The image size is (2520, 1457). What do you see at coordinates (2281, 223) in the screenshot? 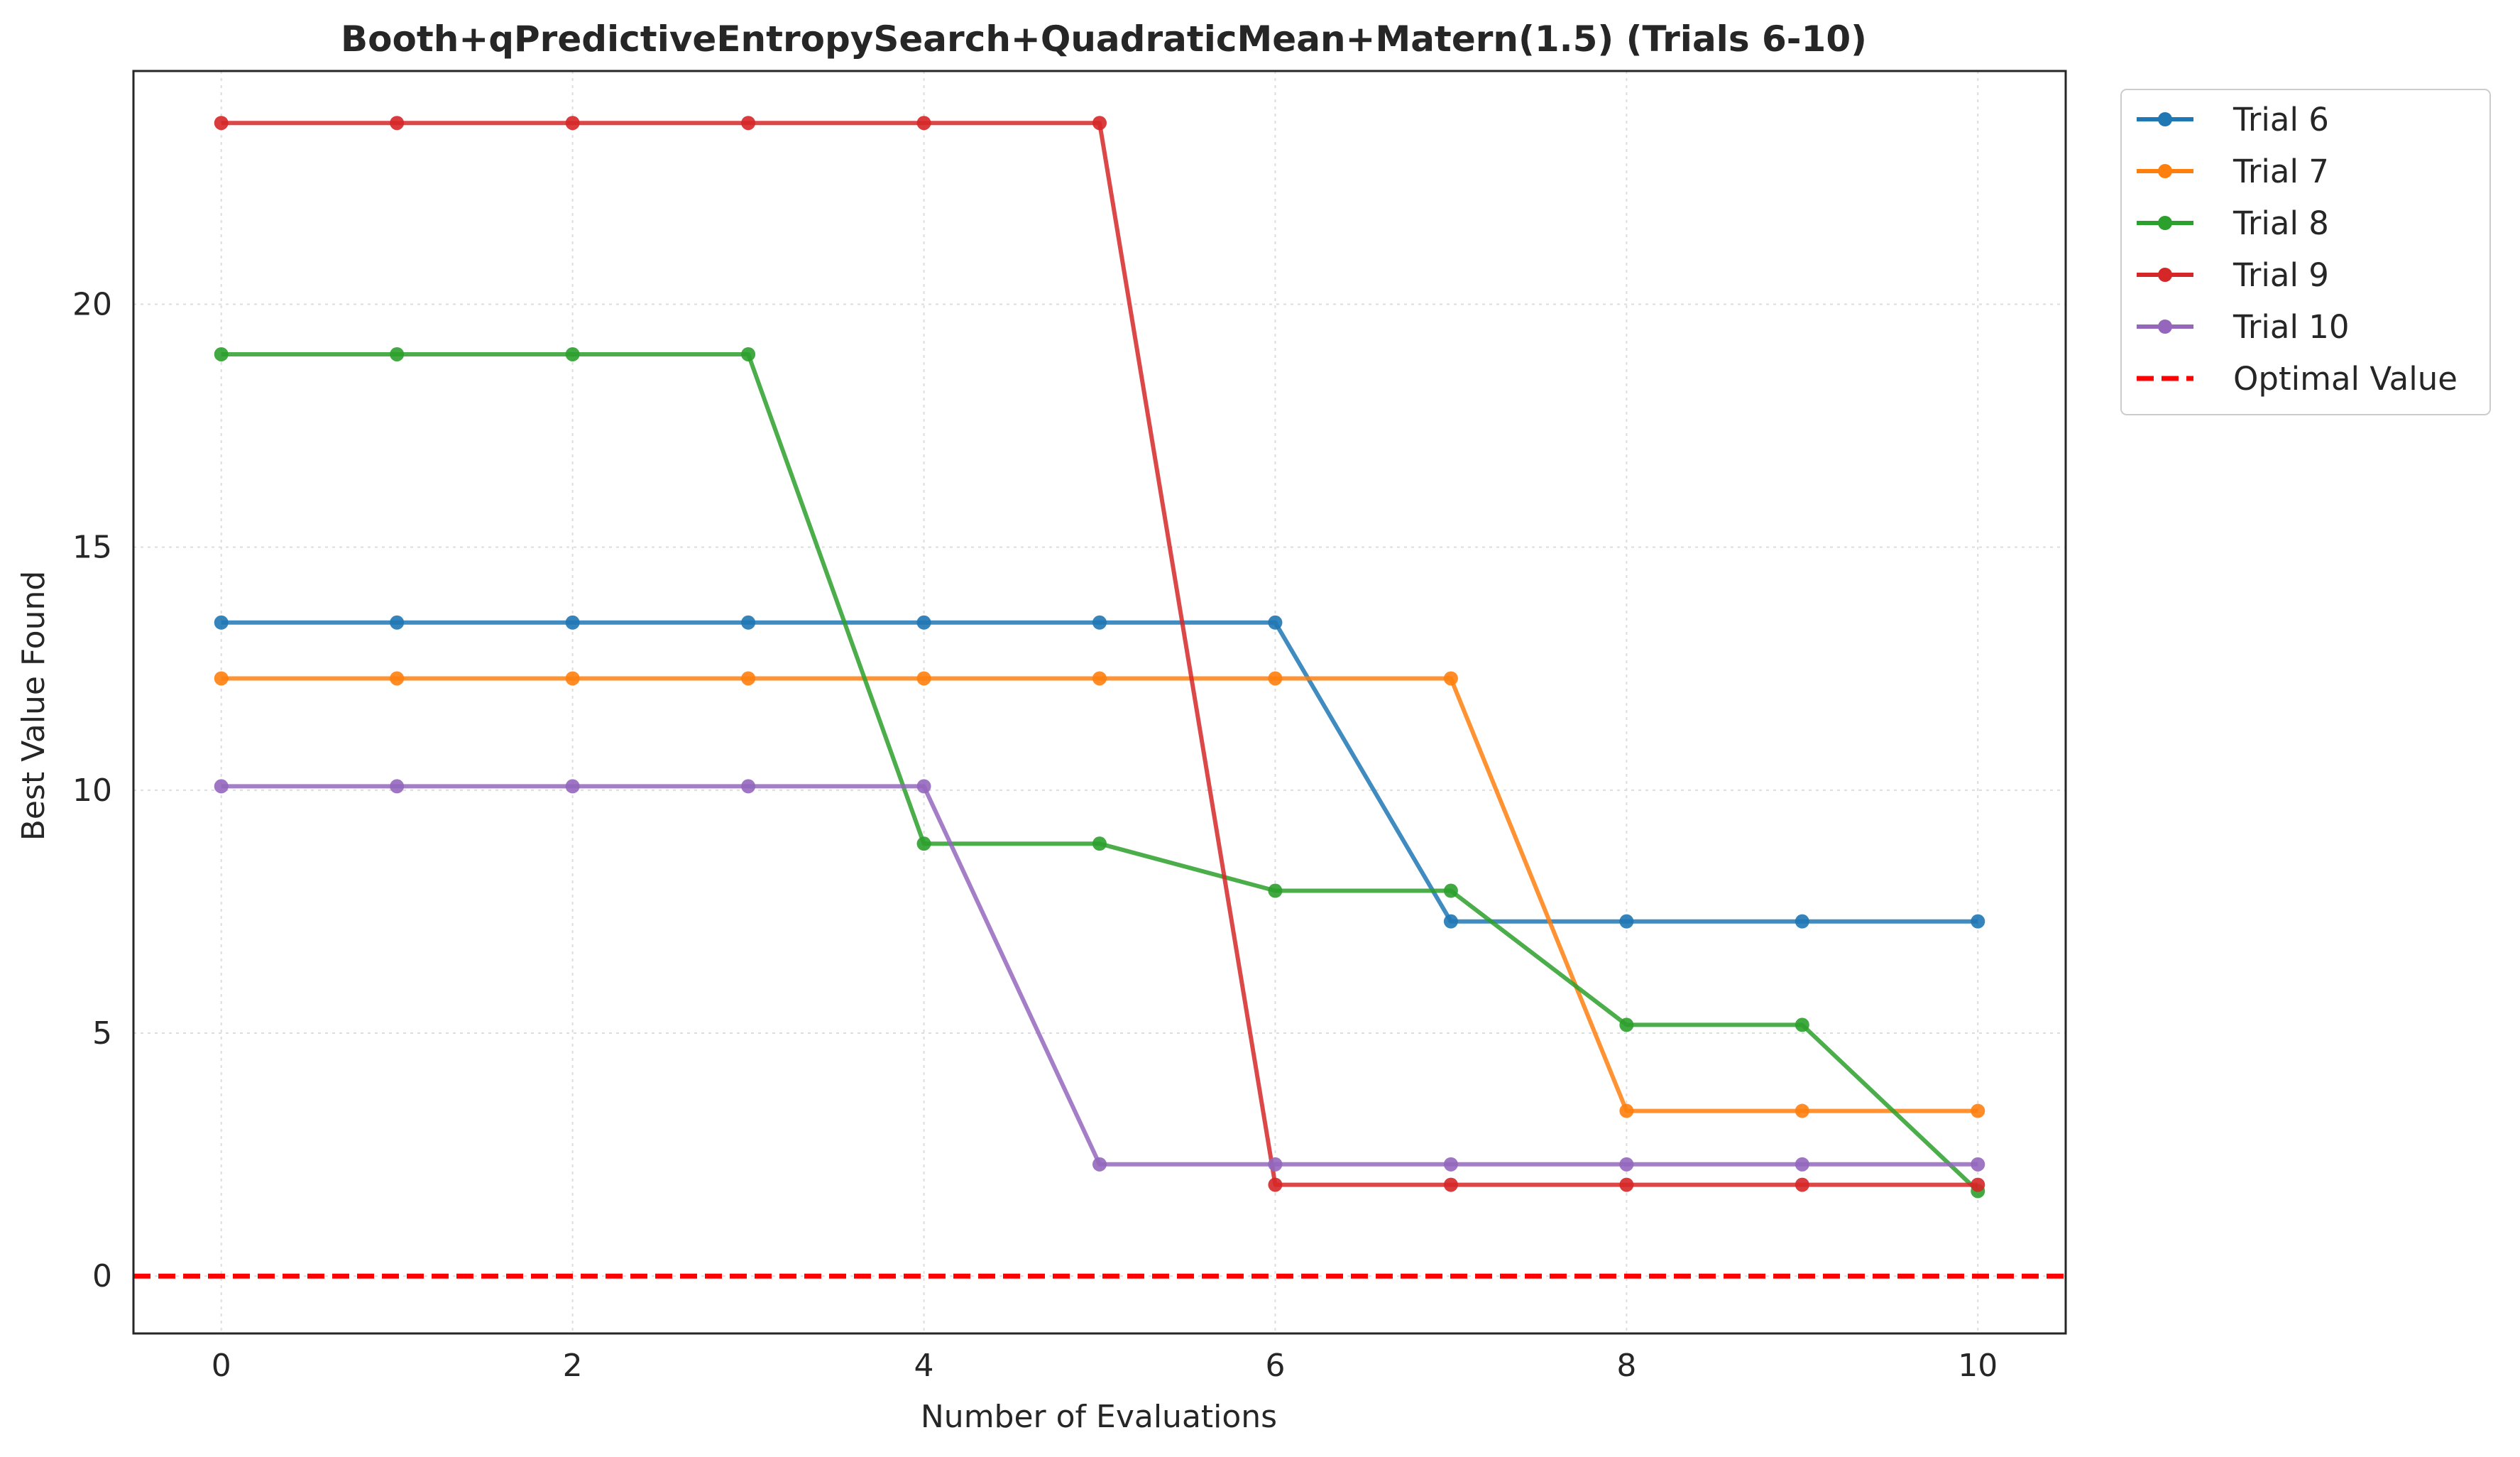
I see `legend-label: Trial 8` at bounding box center [2281, 223].